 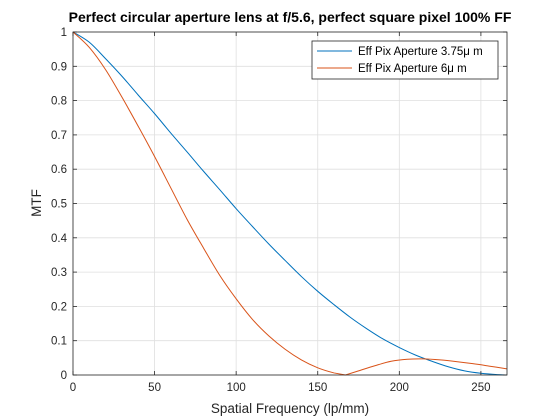 I want to click on y-tick-label: 0.4, so click(x=59, y=239).